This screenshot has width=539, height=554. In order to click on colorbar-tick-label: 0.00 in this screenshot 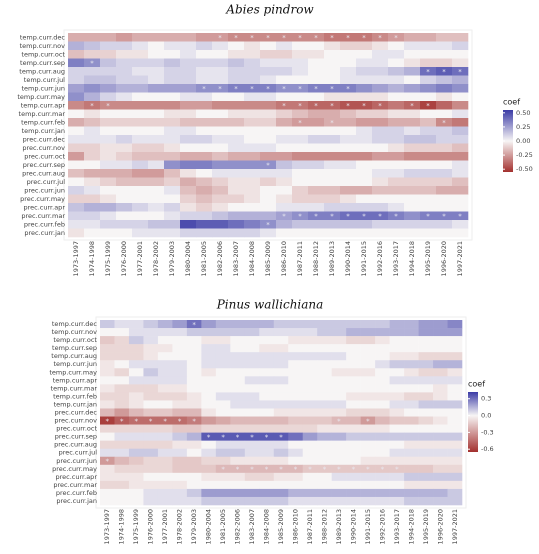, I will do `click(523, 141)`.